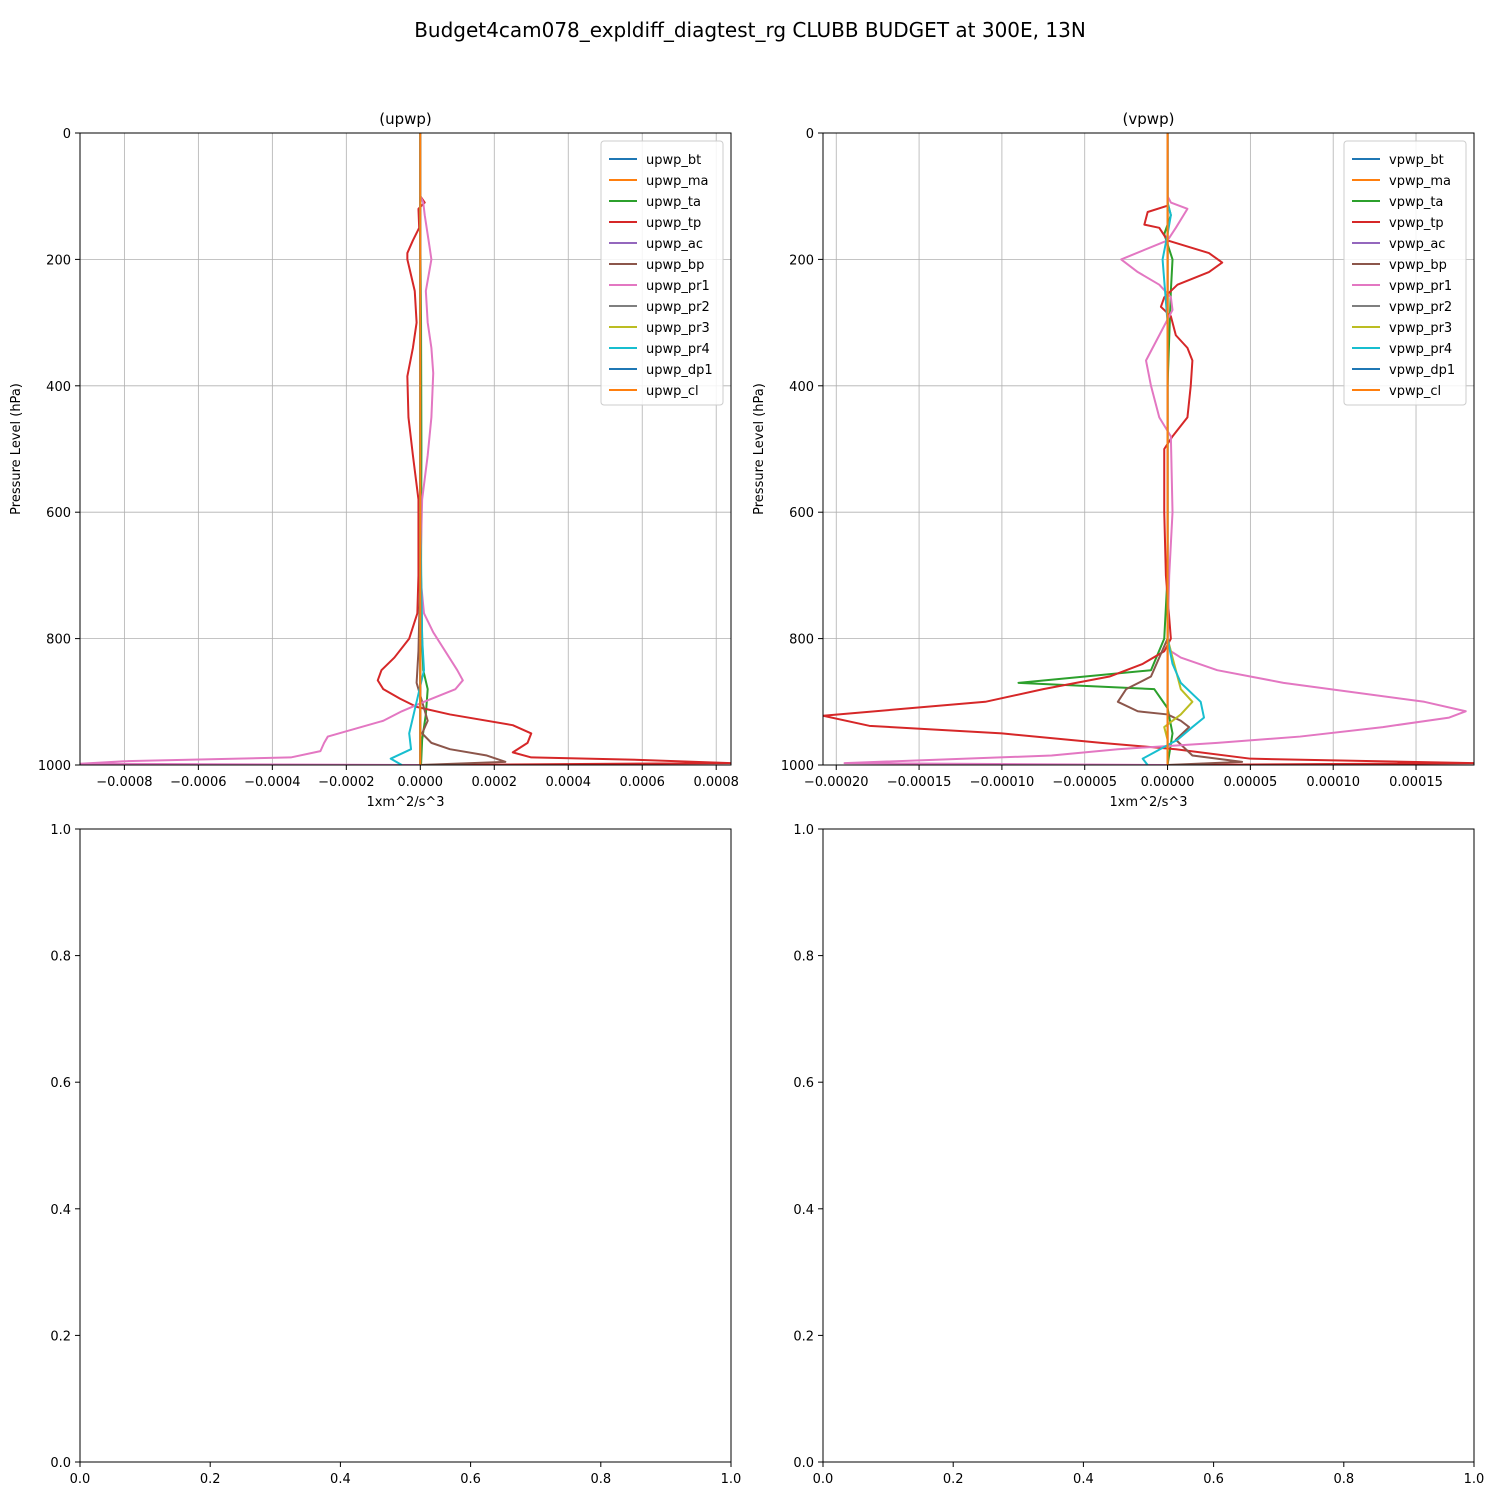  Describe the element at coordinates (1416, 160) in the screenshot. I see `legend-entry: vpwp_bt` at that location.